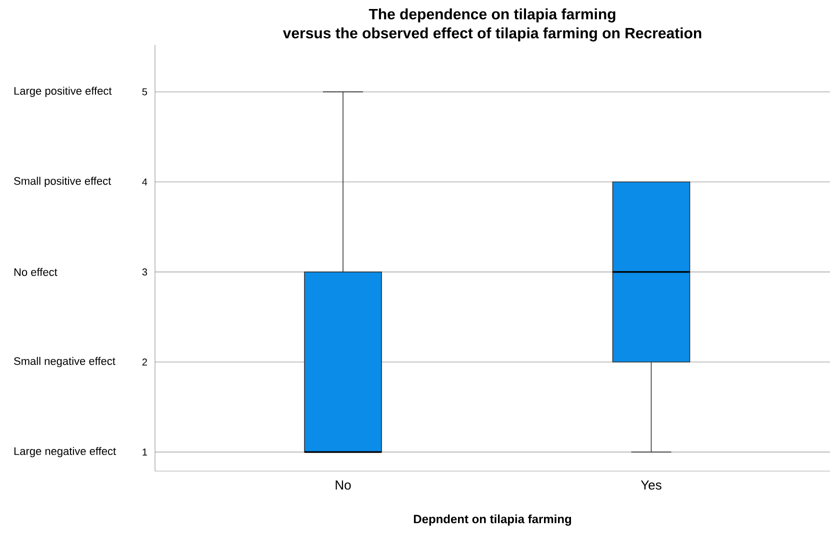 This screenshot has height=533, width=830. What do you see at coordinates (145, 272) in the screenshot?
I see `y-tick-label: 3` at bounding box center [145, 272].